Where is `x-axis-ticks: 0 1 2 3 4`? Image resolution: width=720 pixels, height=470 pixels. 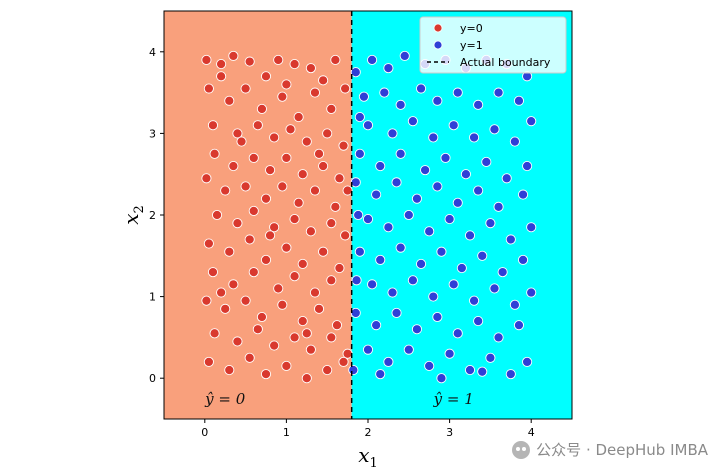
x-axis-ticks: 0 1 2 3 4 is located at coordinates (368, 429).